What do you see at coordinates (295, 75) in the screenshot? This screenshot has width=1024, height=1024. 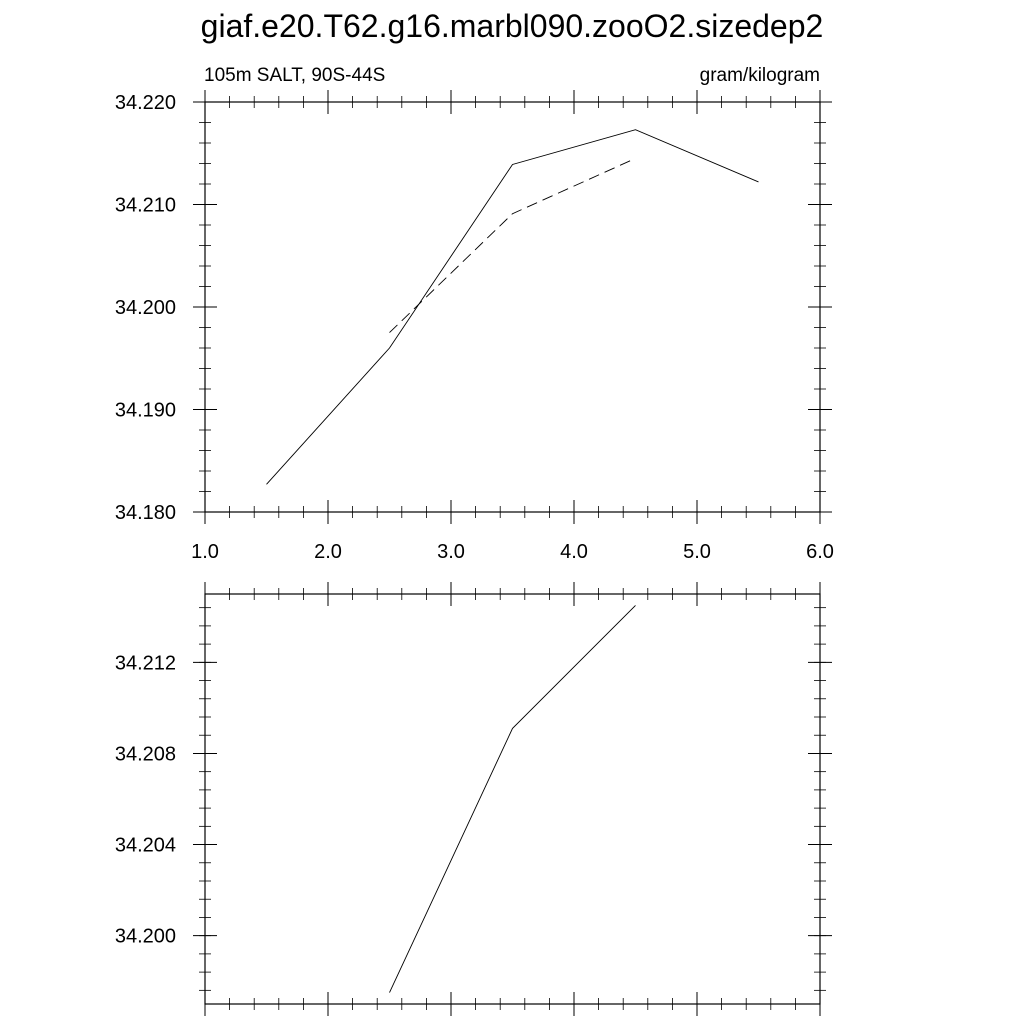 I see `variable-region-label: 105m SALT, 90S-44S` at bounding box center [295, 75].